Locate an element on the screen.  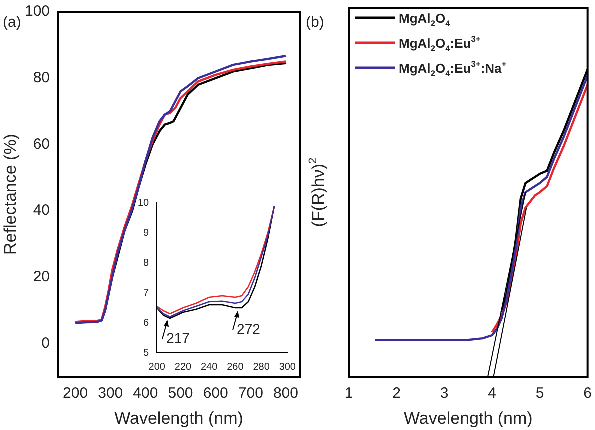
y-tick-label: 7 is located at coordinates (147, 293).